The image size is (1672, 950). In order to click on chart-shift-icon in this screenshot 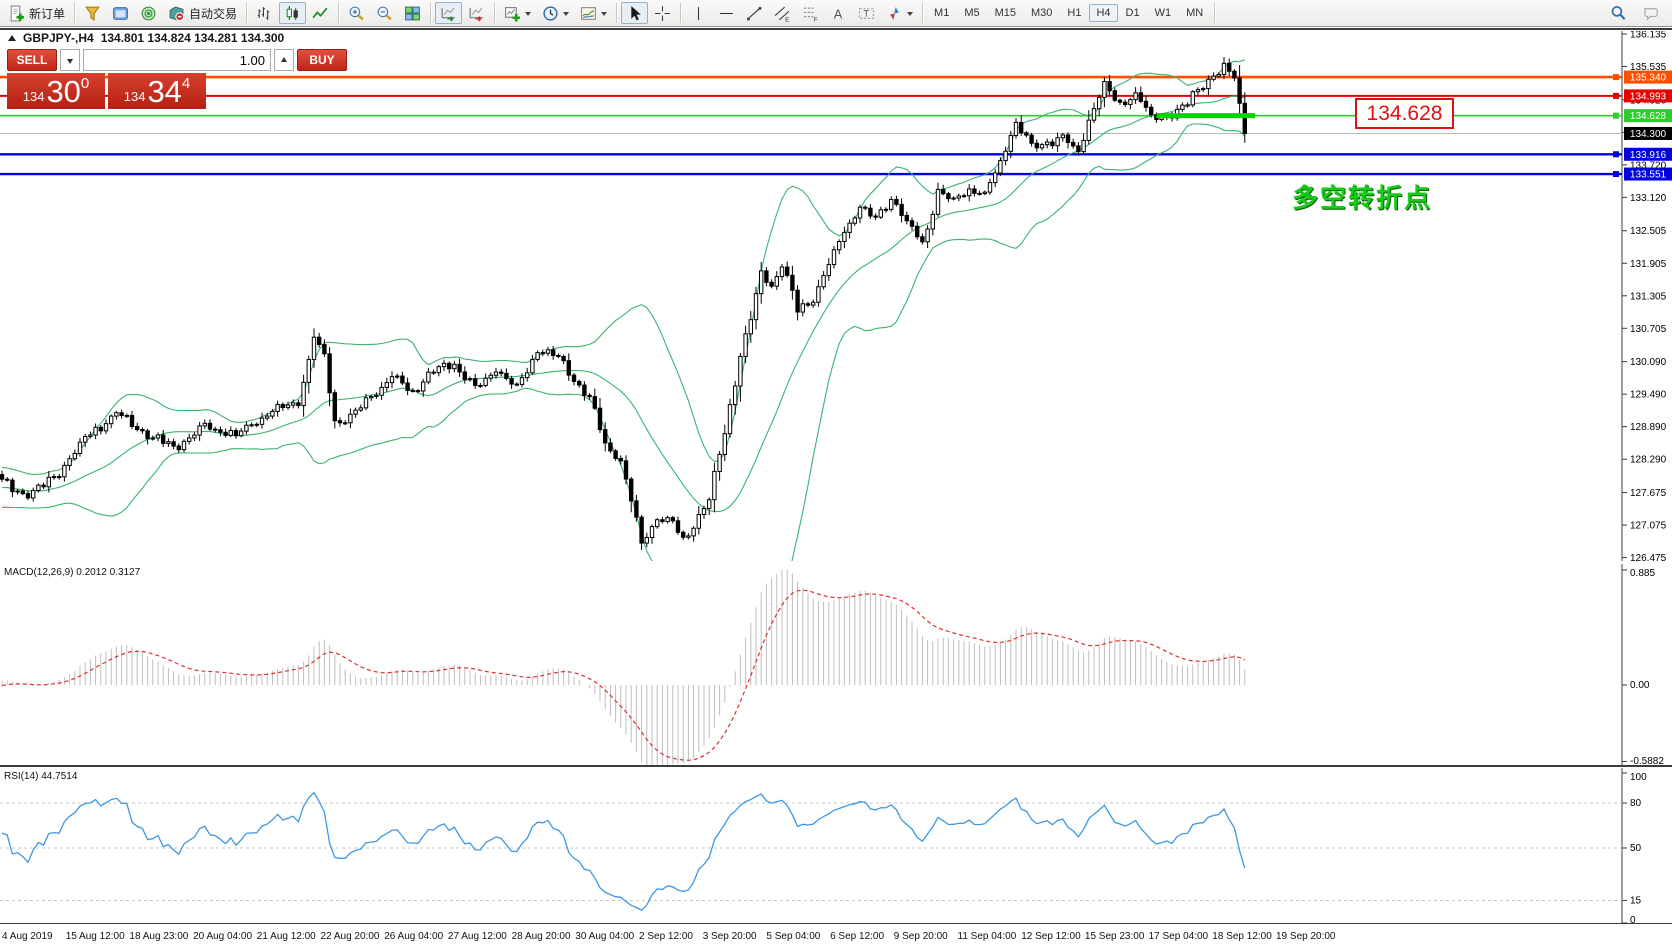, I will do `click(476, 13)`.